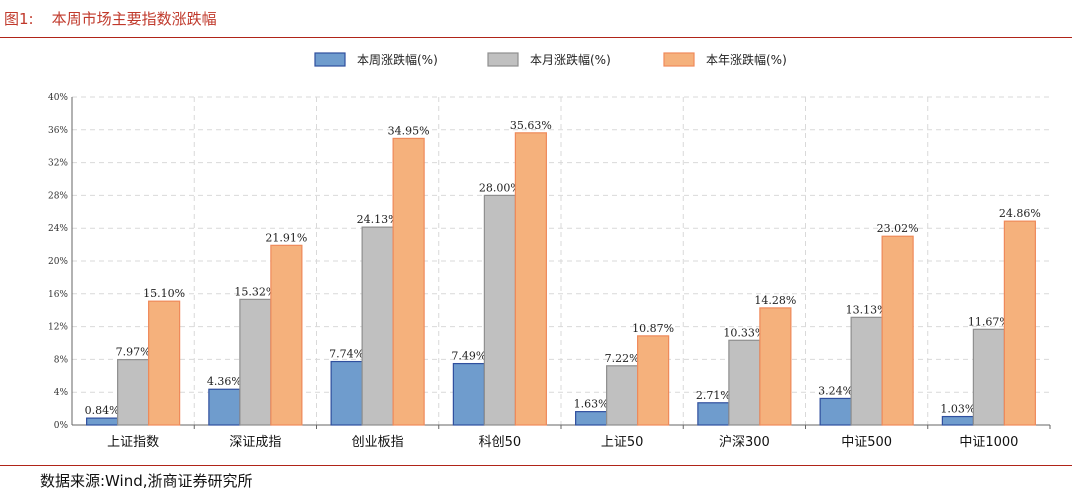 The height and width of the screenshot is (501, 1080). What do you see at coordinates (835, 390) in the screenshot?
I see `data-label: 3.24%` at bounding box center [835, 390].